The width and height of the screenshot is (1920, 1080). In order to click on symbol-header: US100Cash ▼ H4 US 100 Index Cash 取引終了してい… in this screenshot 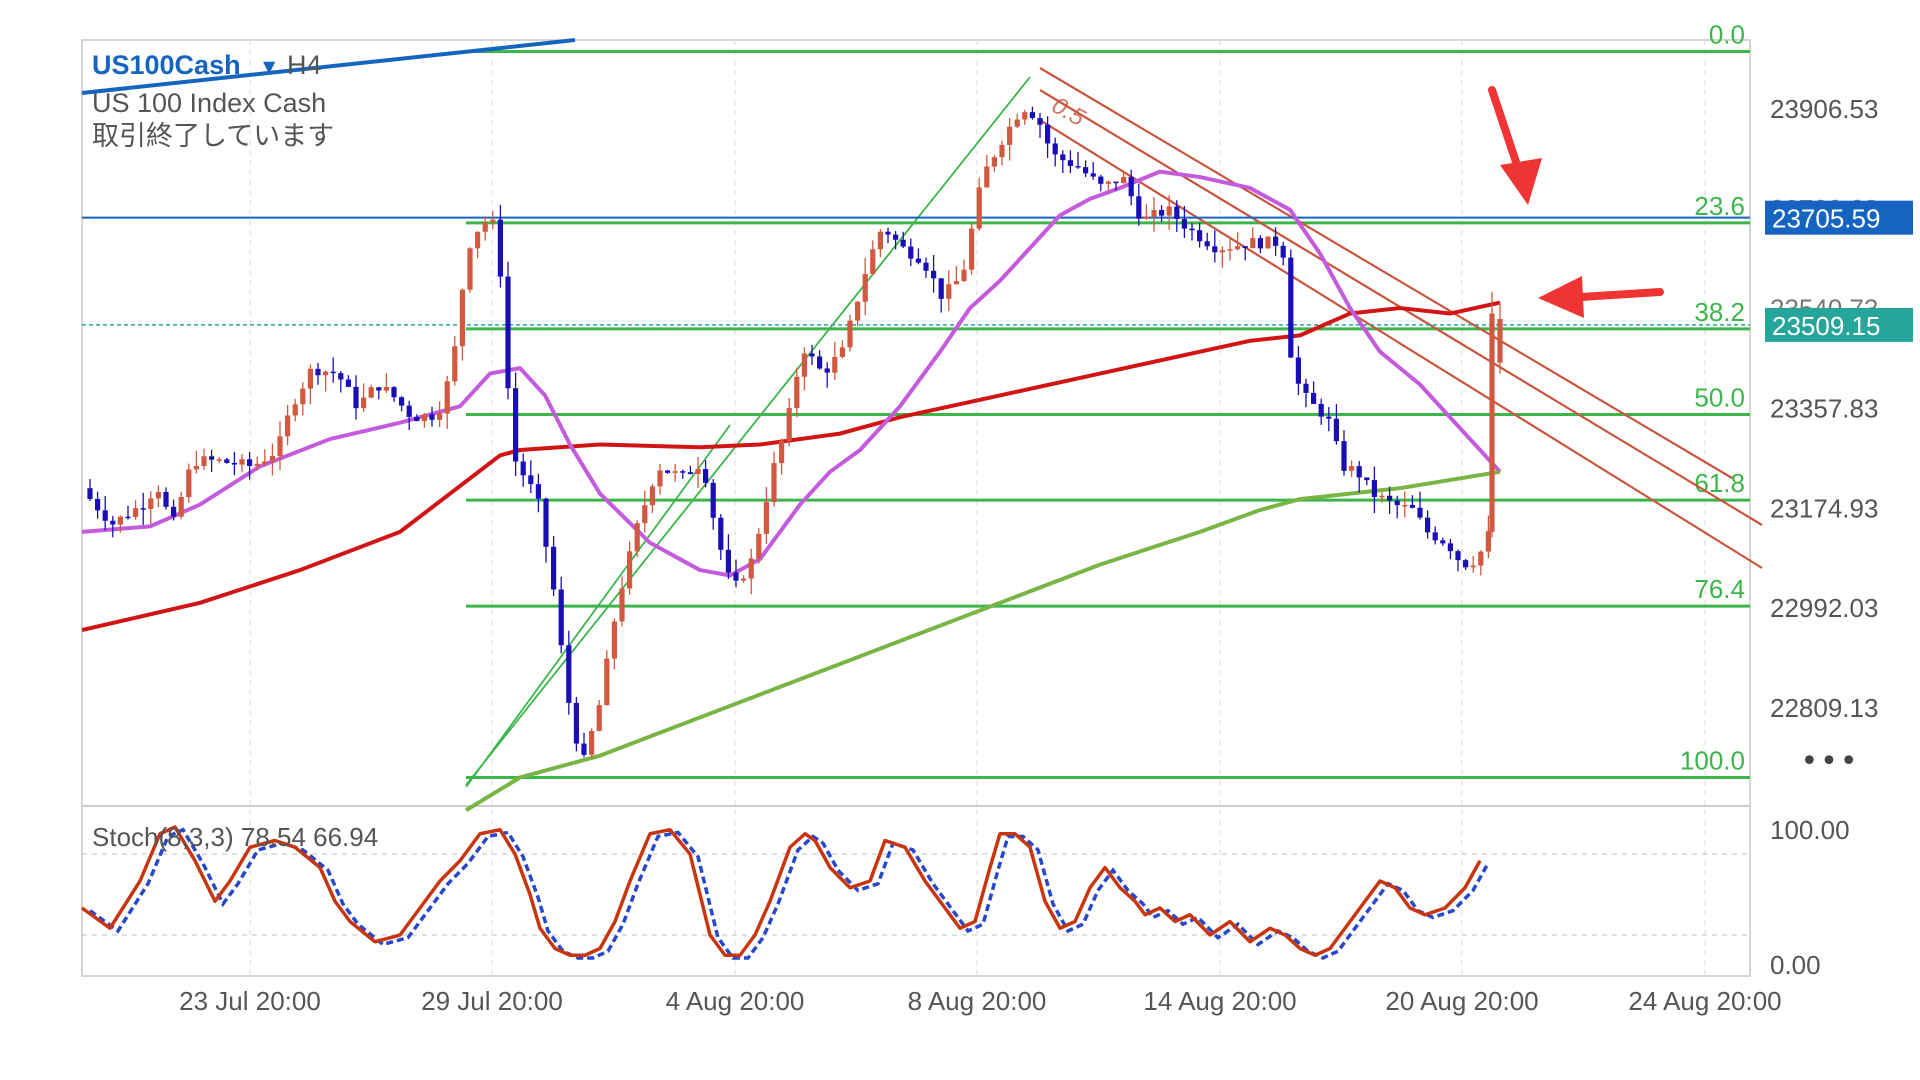, I will do `click(328, 95)`.